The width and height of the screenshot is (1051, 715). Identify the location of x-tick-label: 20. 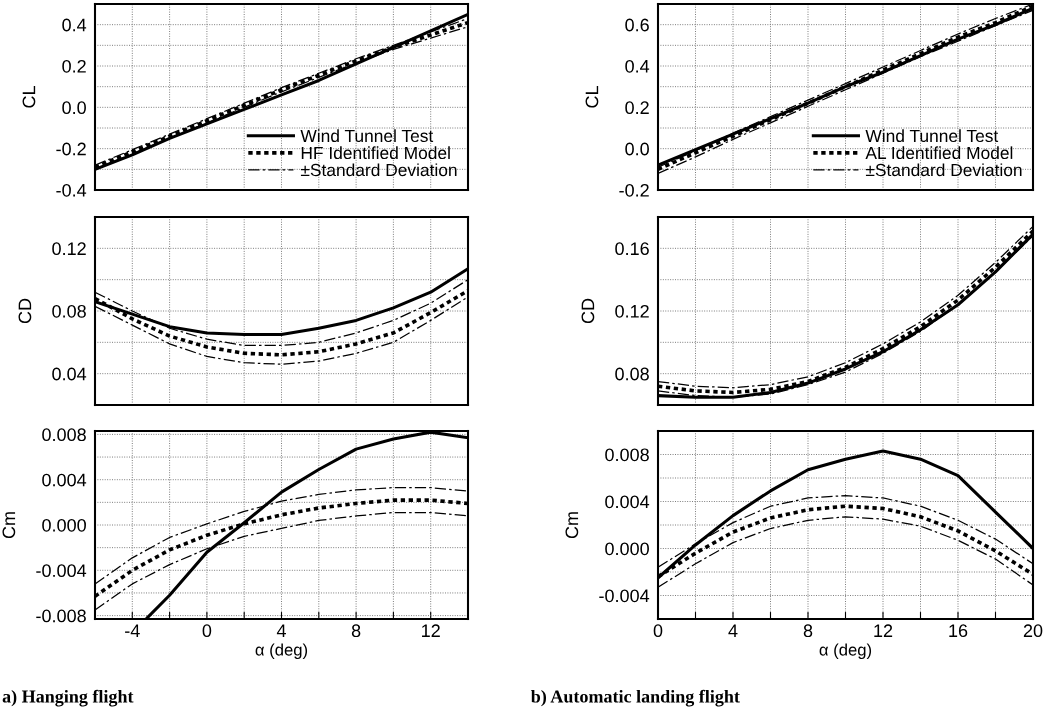
(1033, 631).